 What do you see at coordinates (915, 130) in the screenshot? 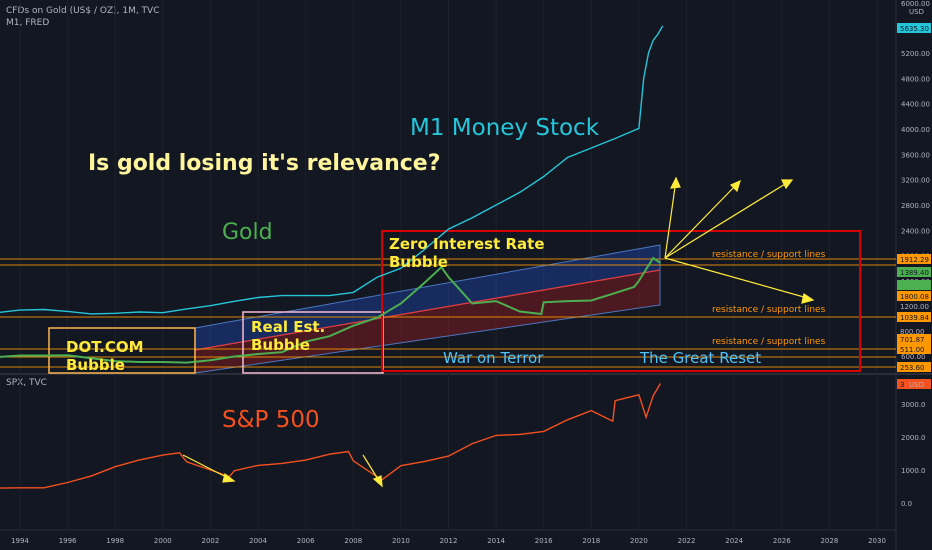
I see `price-tick-label: 4000.00` at bounding box center [915, 130].